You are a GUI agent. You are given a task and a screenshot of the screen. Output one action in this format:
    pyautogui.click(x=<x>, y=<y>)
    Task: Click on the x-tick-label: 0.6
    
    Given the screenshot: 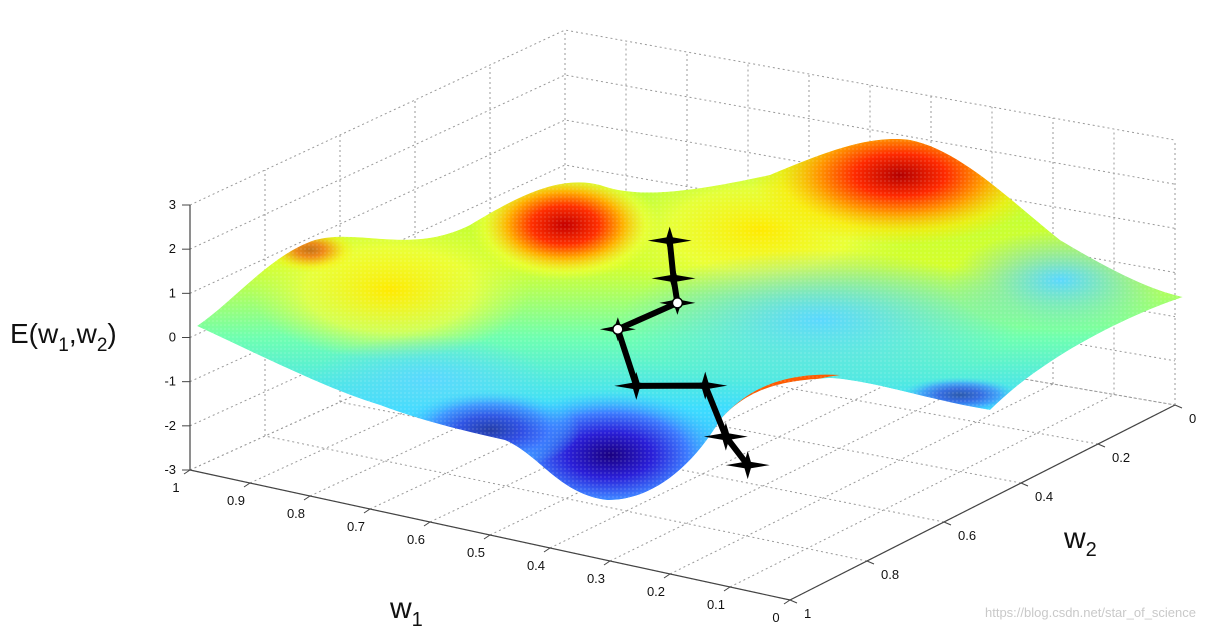 What is the action you would take?
    pyautogui.click(x=416, y=539)
    